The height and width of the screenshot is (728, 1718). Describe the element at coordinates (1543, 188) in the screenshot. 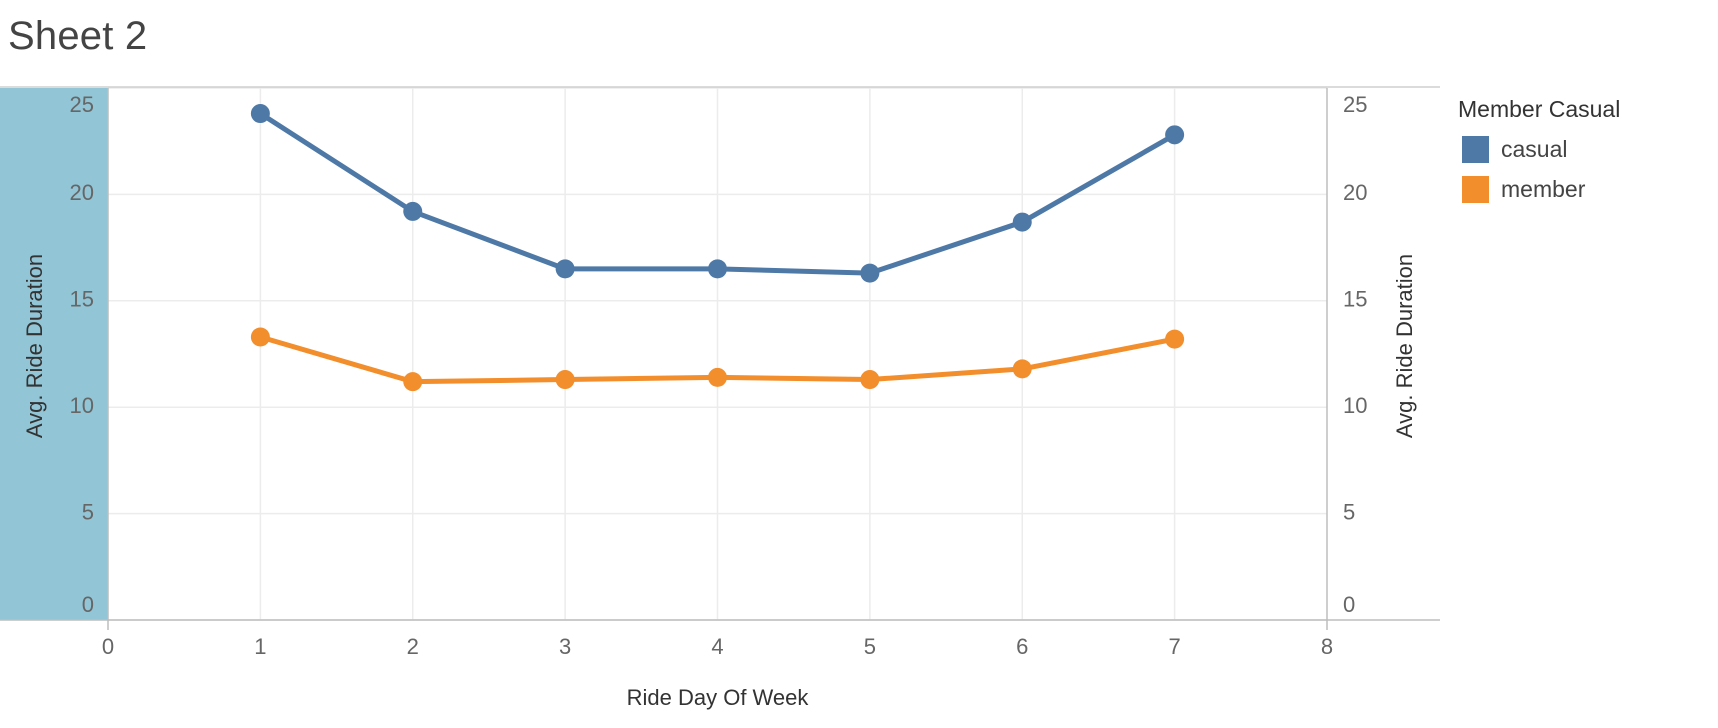

I see `legend-label-member: member` at that location.